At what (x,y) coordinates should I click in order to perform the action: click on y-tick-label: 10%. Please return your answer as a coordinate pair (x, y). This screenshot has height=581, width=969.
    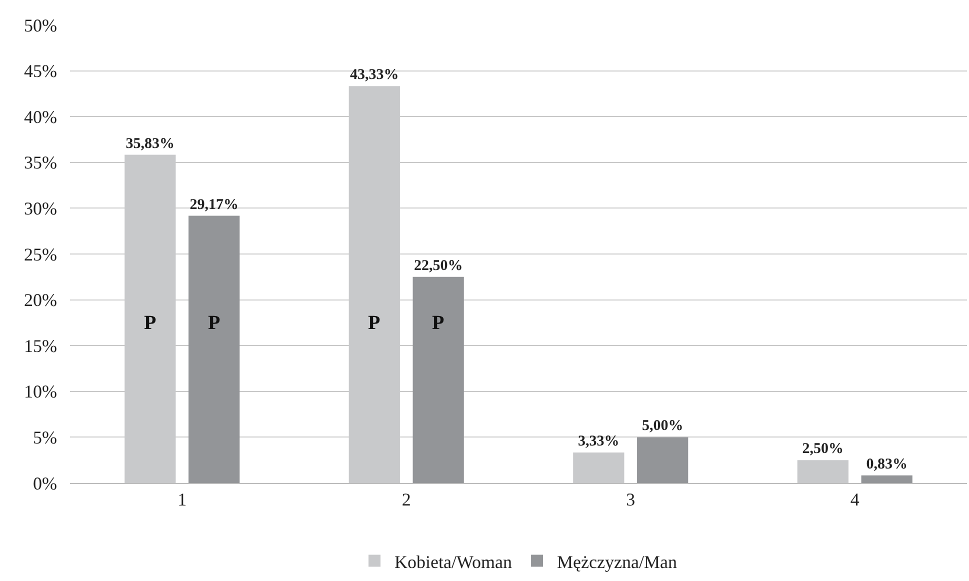
    Looking at the image, I should click on (40, 392).